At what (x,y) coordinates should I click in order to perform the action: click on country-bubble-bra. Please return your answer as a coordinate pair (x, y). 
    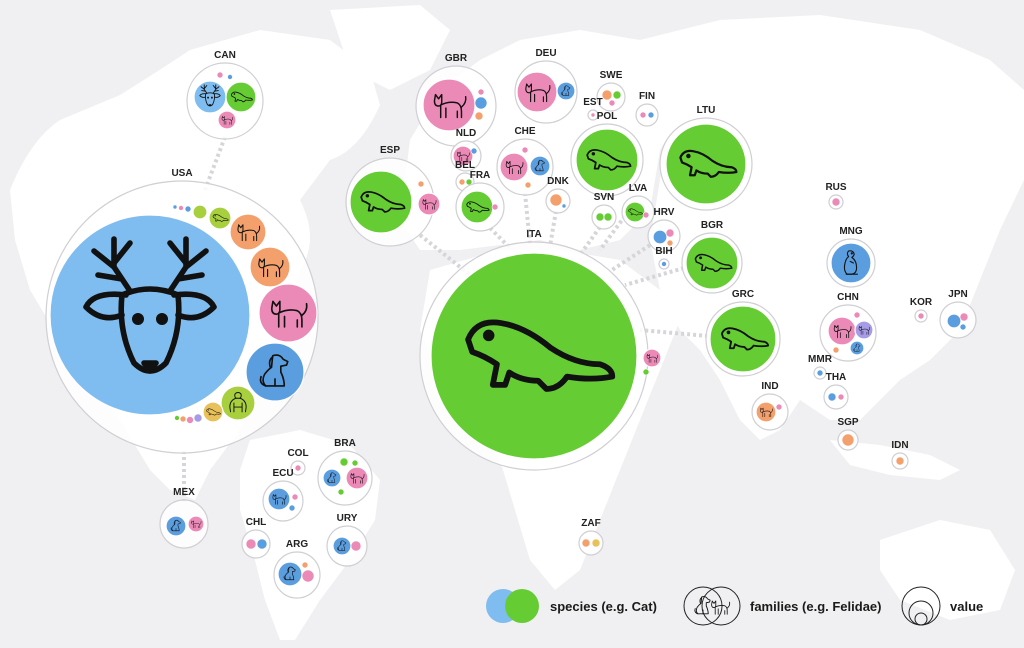
    Looking at the image, I should click on (345, 478).